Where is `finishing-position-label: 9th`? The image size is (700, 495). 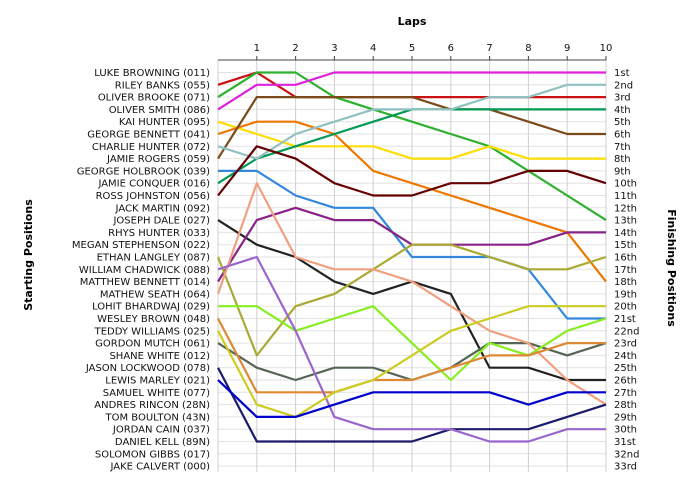
finishing-position-label: 9th is located at coordinates (622, 171).